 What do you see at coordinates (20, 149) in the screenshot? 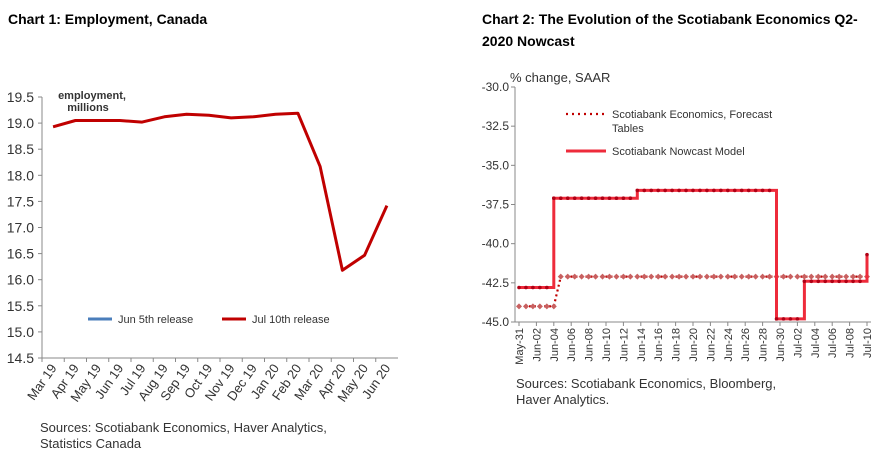
I see `y-tick-label: 18.5` at bounding box center [20, 149].